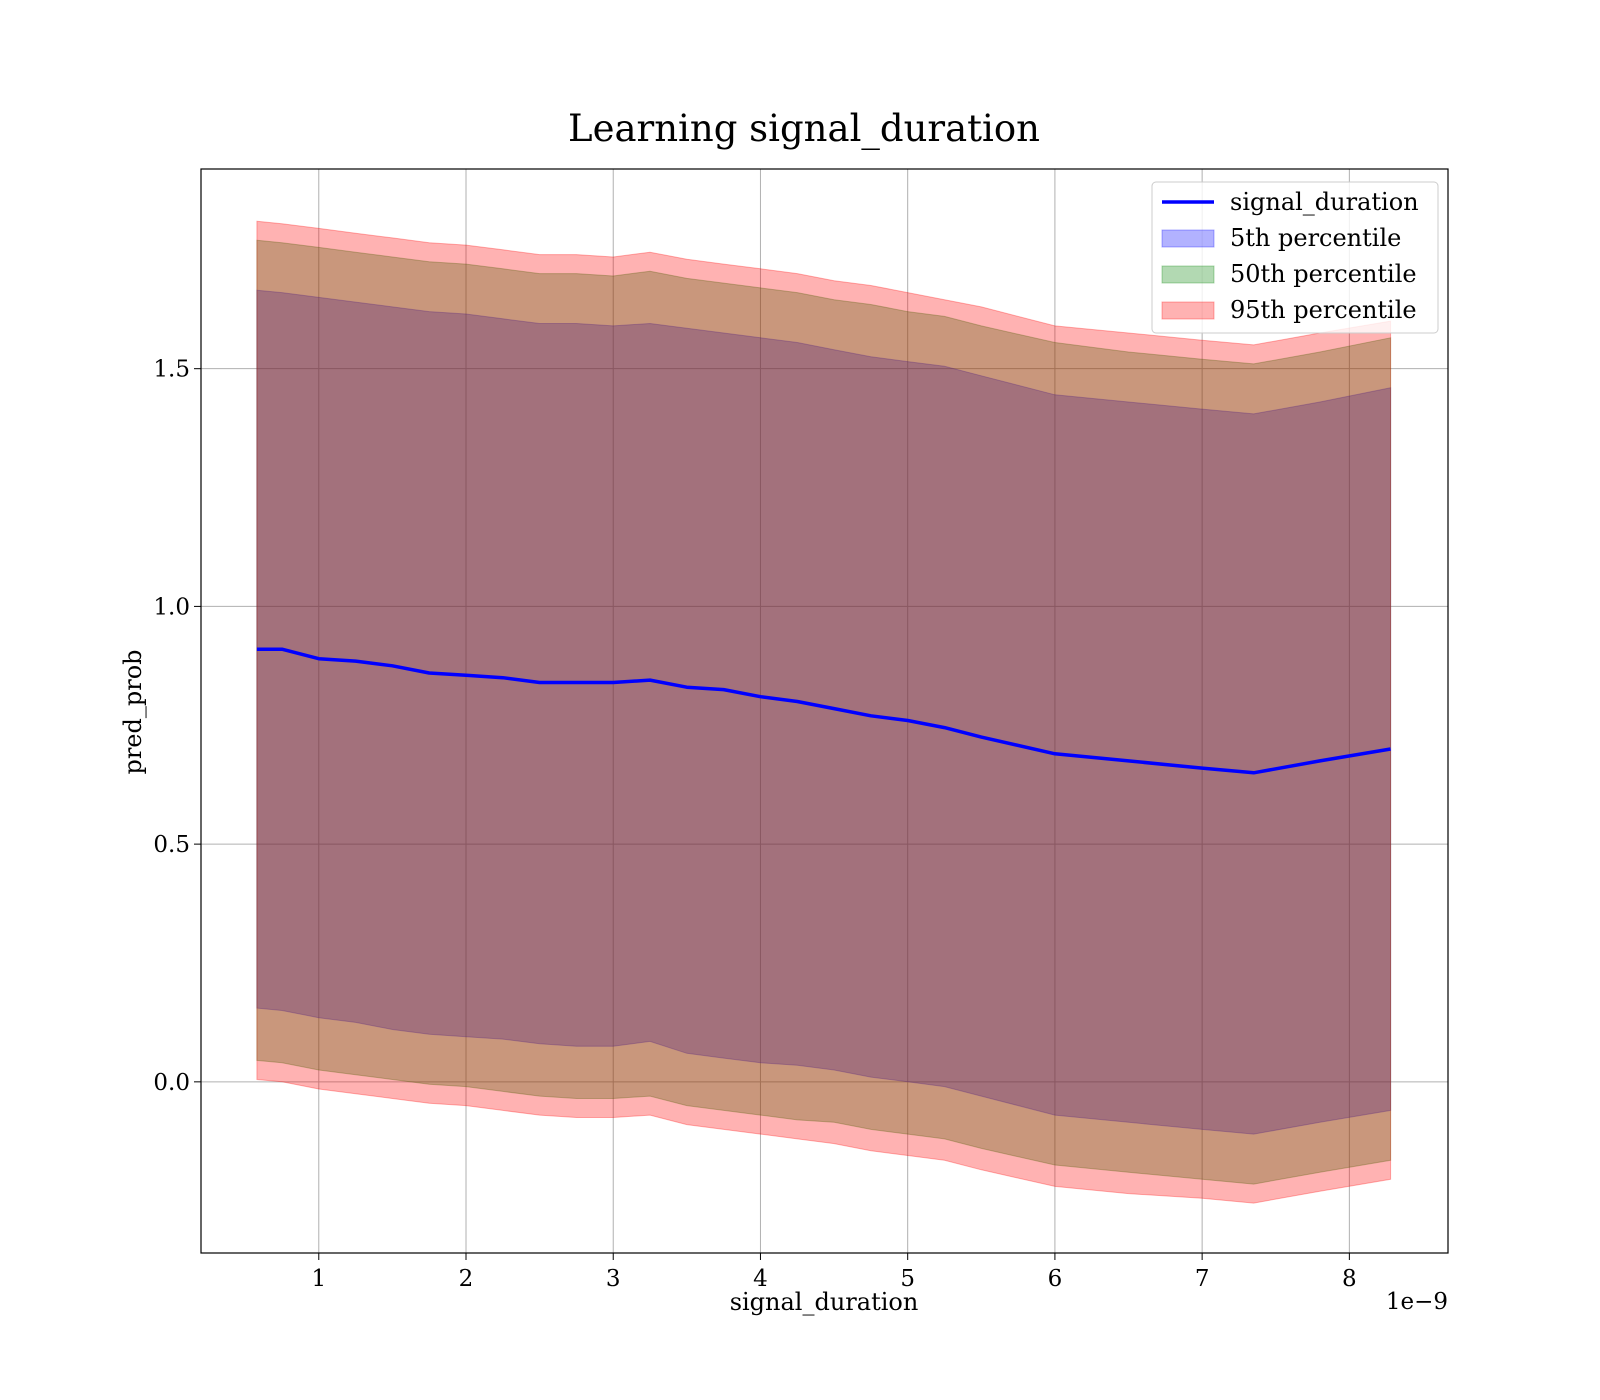 The width and height of the screenshot is (1600, 1400). I want to click on x-tick-label: 8, so click(1349, 1279).